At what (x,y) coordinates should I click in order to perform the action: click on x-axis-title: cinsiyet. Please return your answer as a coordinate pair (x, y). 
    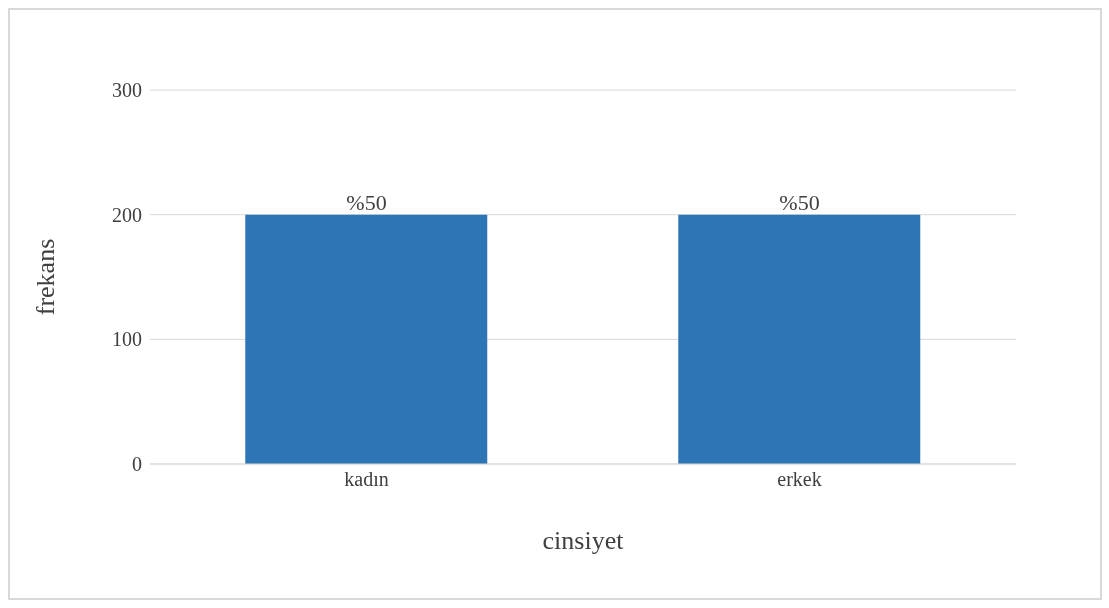
    Looking at the image, I should click on (583, 540).